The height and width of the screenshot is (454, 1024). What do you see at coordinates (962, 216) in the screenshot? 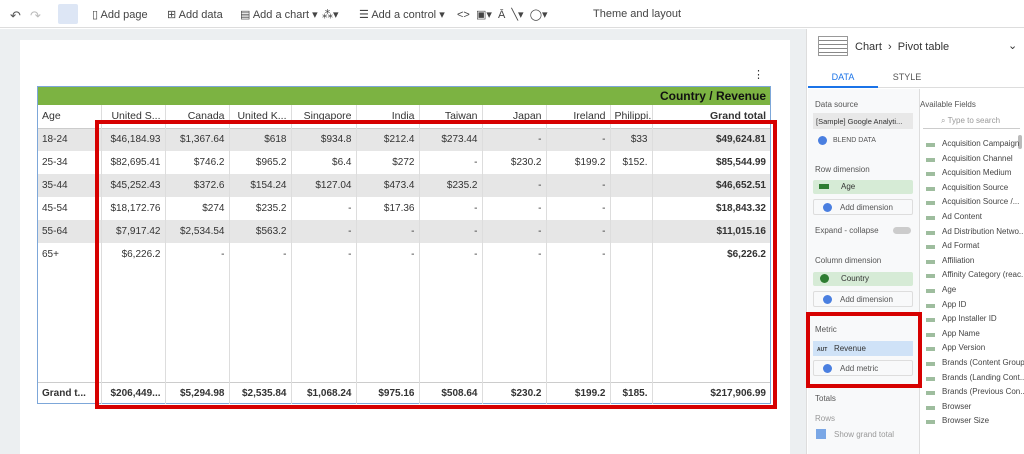
I see `field-item: Ad Content` at bounding box center [962, 216].